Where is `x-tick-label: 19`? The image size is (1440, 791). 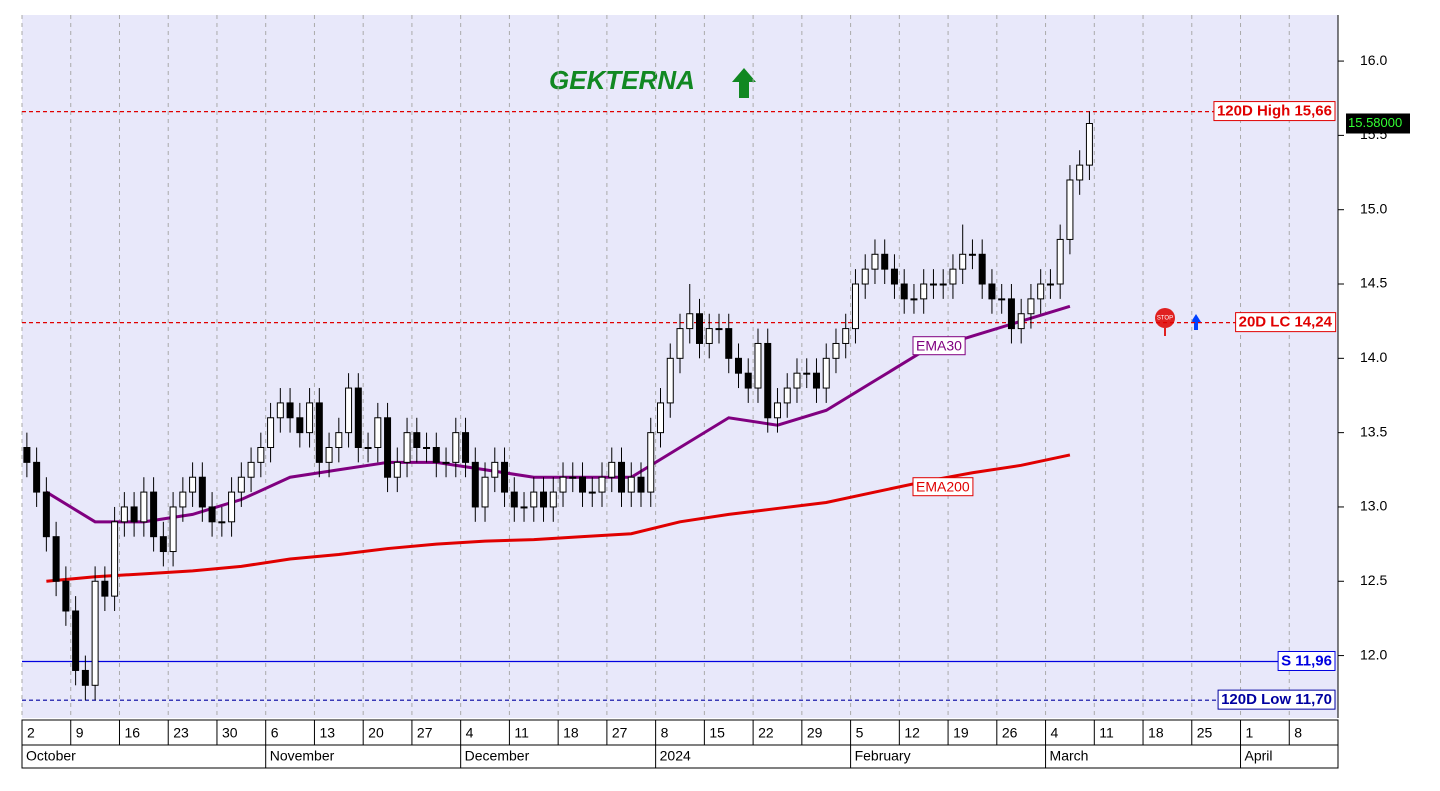
x-tick-label: 19 is located at coordinates (961, 733).